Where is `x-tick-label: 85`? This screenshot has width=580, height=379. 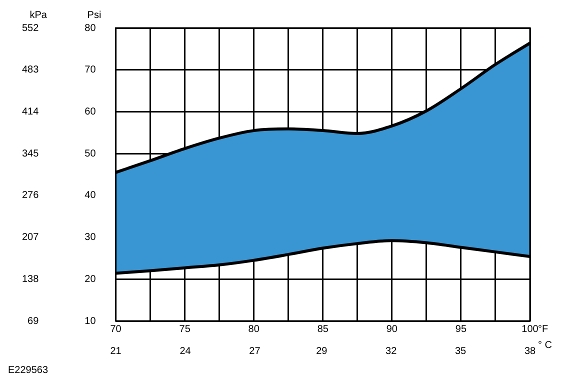 x-tick-label: 85 is located at coordinates (323, 329).